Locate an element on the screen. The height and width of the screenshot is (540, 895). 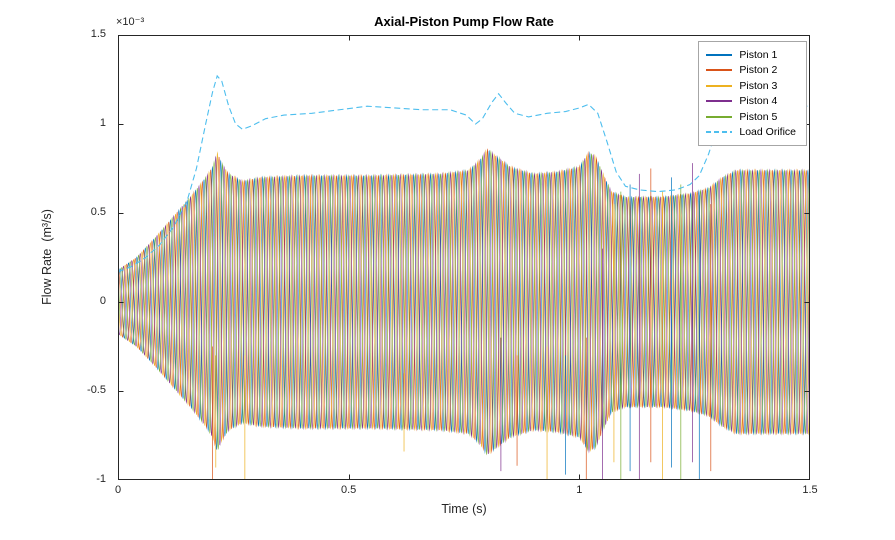
legend-item-piston-5: Piston 5 is located at coordinates (751, 117).